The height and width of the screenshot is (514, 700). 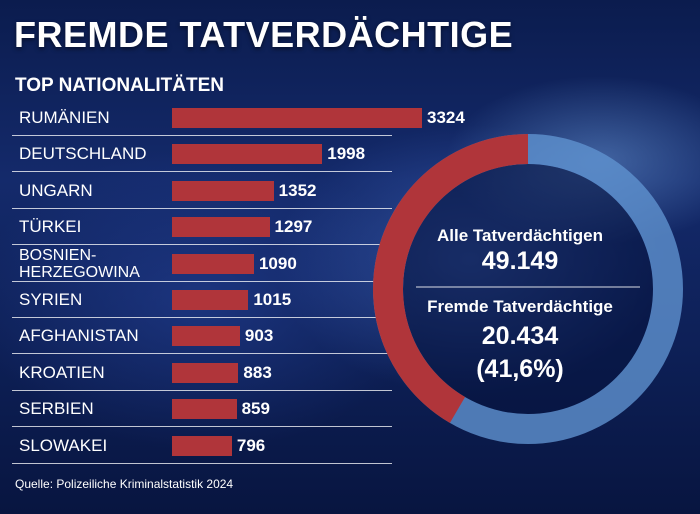 What do you see at coordinates (451, 278) in the screenshot?
I see `donut-slice-foreign` at bounding box center [451, 278].